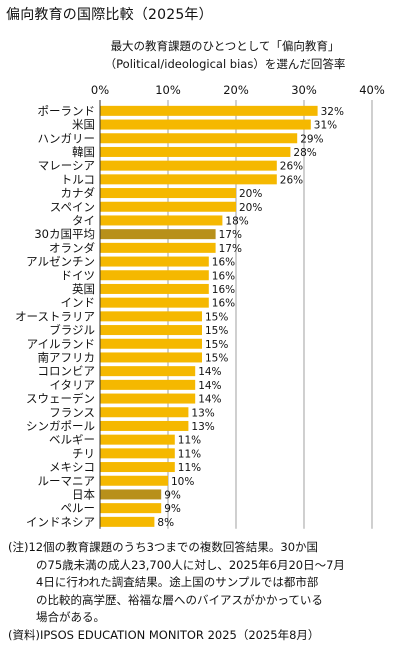  I want to click on data-label: 17%, so click(230, 249).